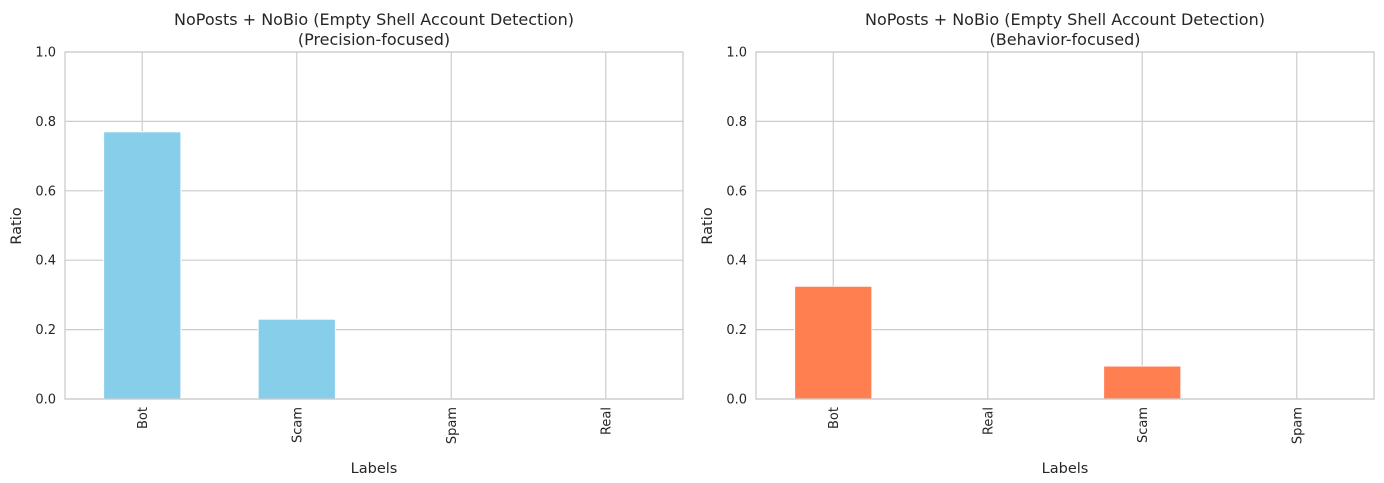  What do you see at coordinates (1066, 425) in the screenshot?
I see `xticks-layer: Bot Real Scam Spam` at bounding box center [1066, 425].